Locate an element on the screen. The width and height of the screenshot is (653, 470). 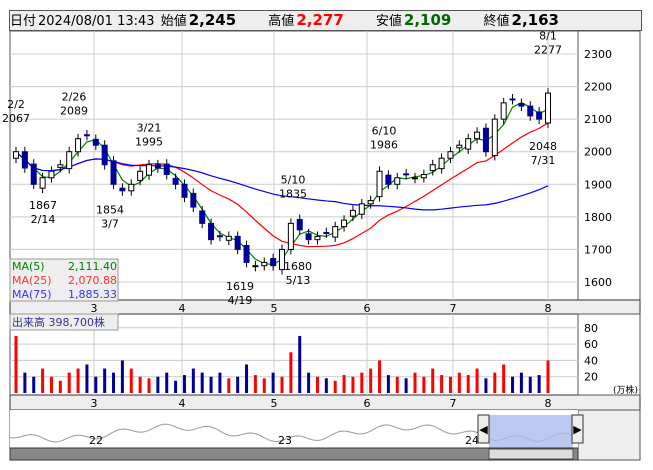
high-label: 高値 is located at coordinates (281, 21).